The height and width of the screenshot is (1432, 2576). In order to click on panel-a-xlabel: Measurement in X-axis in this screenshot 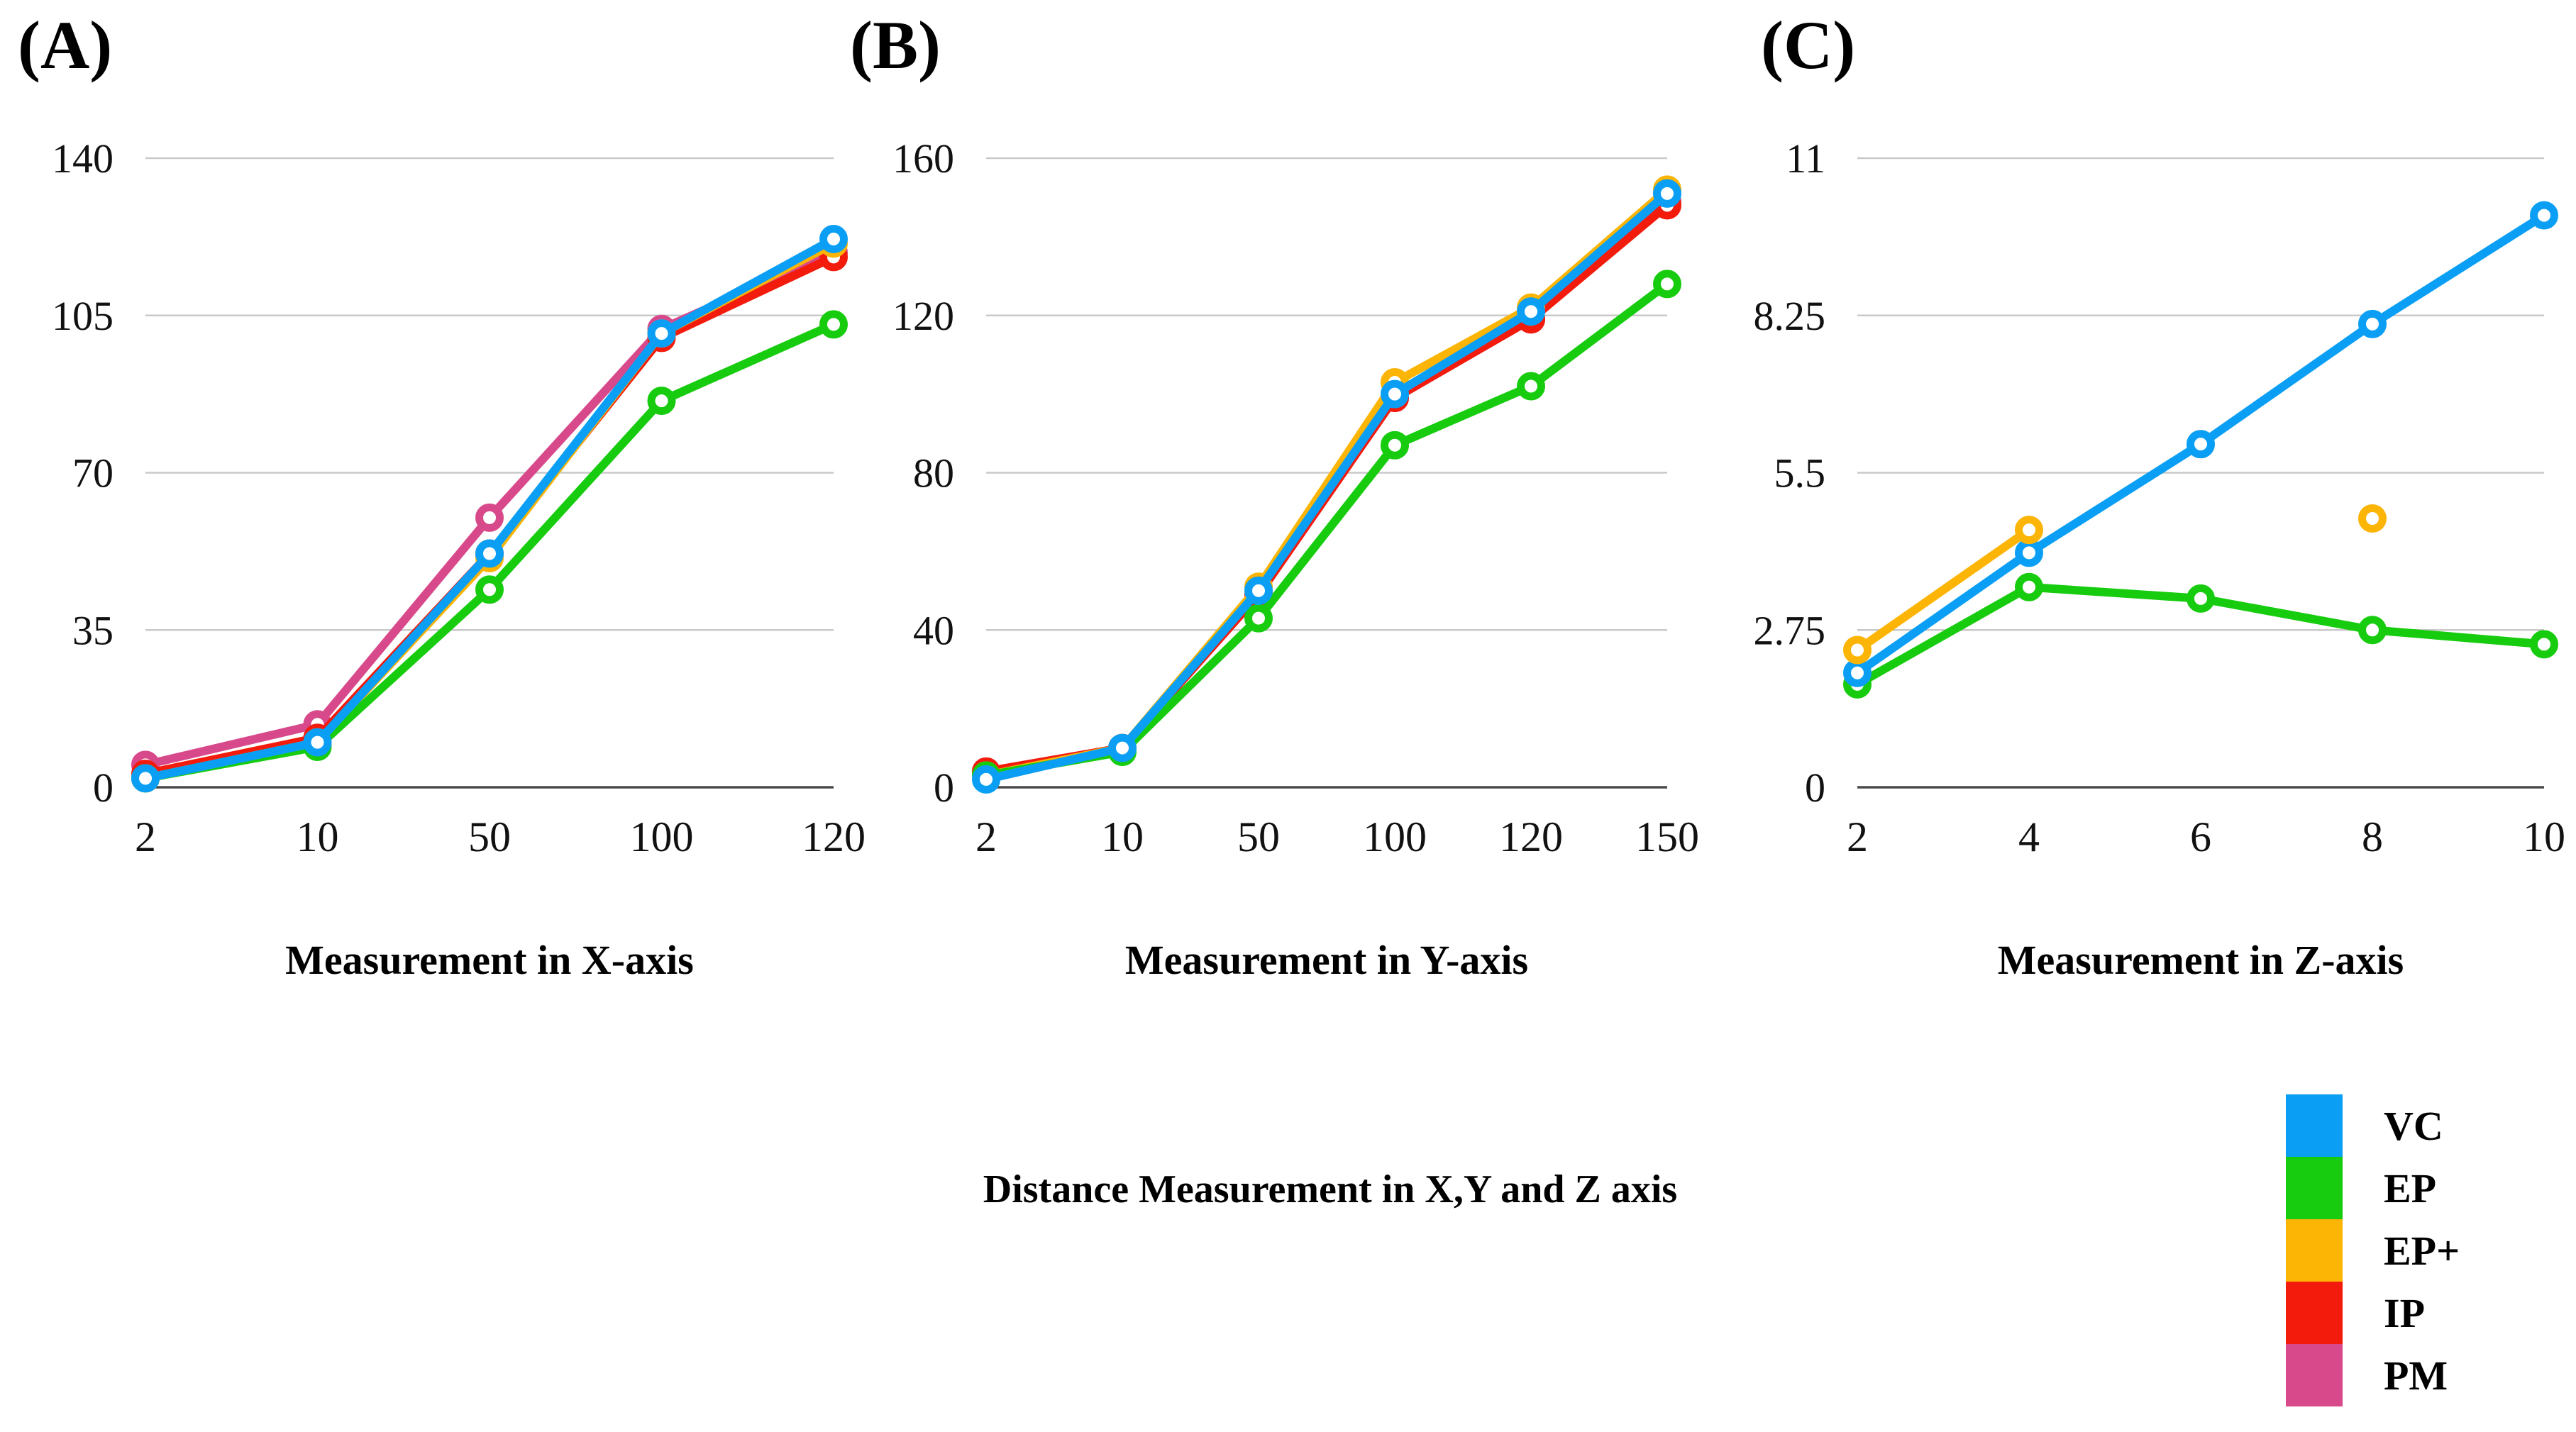, I will do `click(489, 960)`.